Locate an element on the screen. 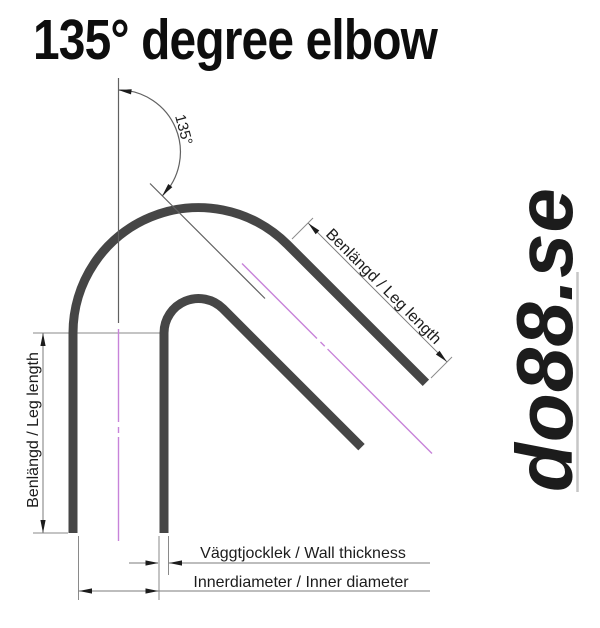  angled-leg-dimension-line is located at coordinates (377, 292).